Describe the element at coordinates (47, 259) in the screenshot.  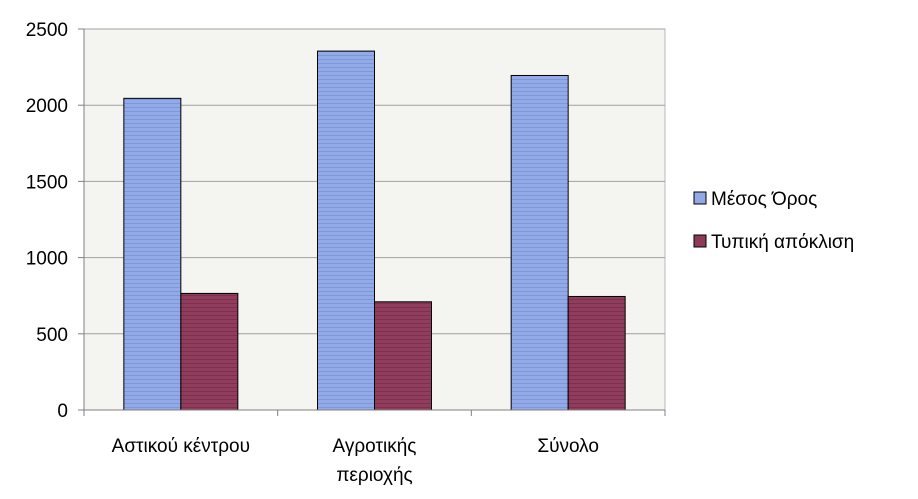
I see `y-tick-label: 1000` at that location.